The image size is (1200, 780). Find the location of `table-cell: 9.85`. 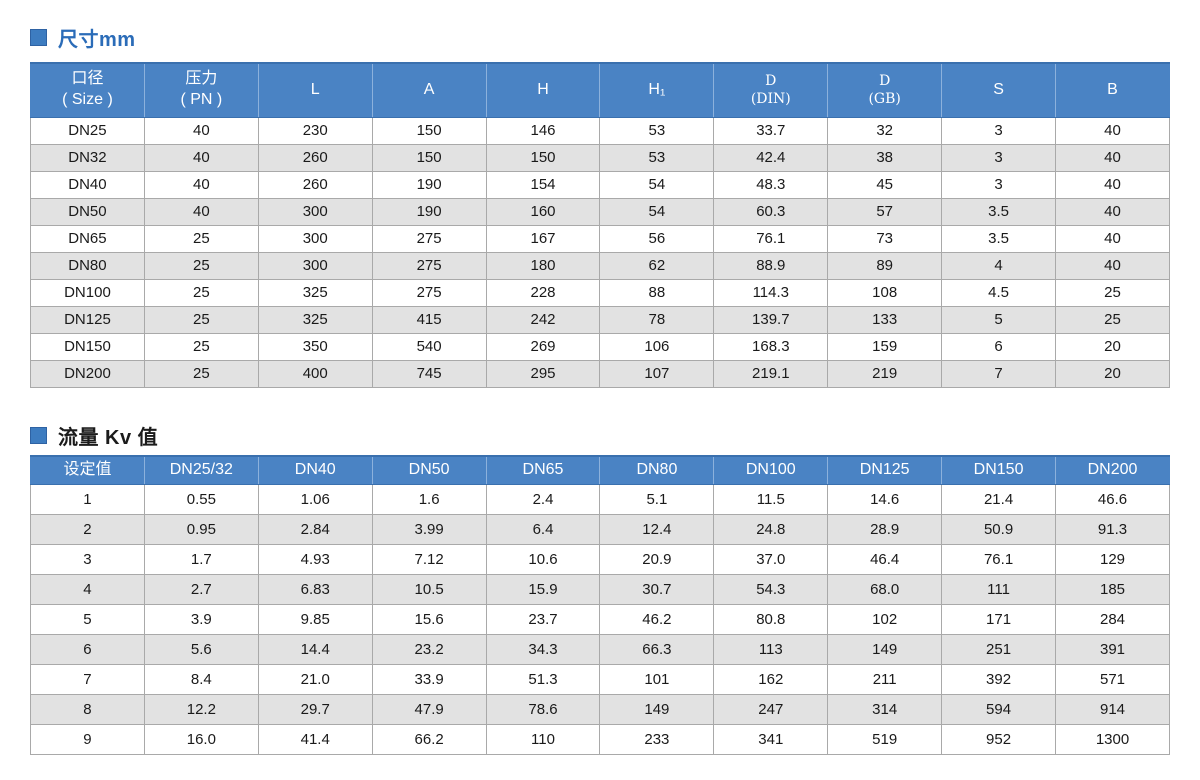

table-cell: 9.85 is located at coordinates (315, 619).